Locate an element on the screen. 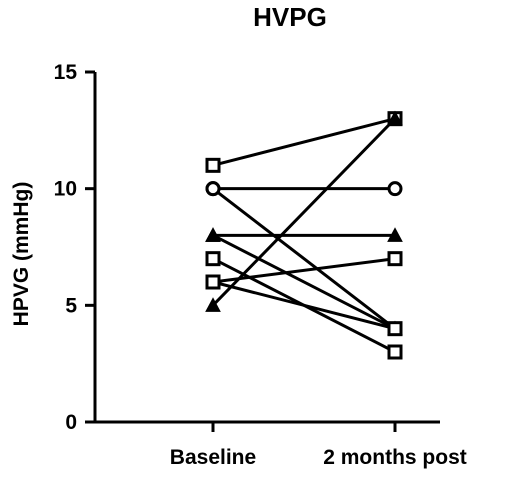 The image size is (520, 477). x-tick-label: Baseline is located at coordinates (213, 457).